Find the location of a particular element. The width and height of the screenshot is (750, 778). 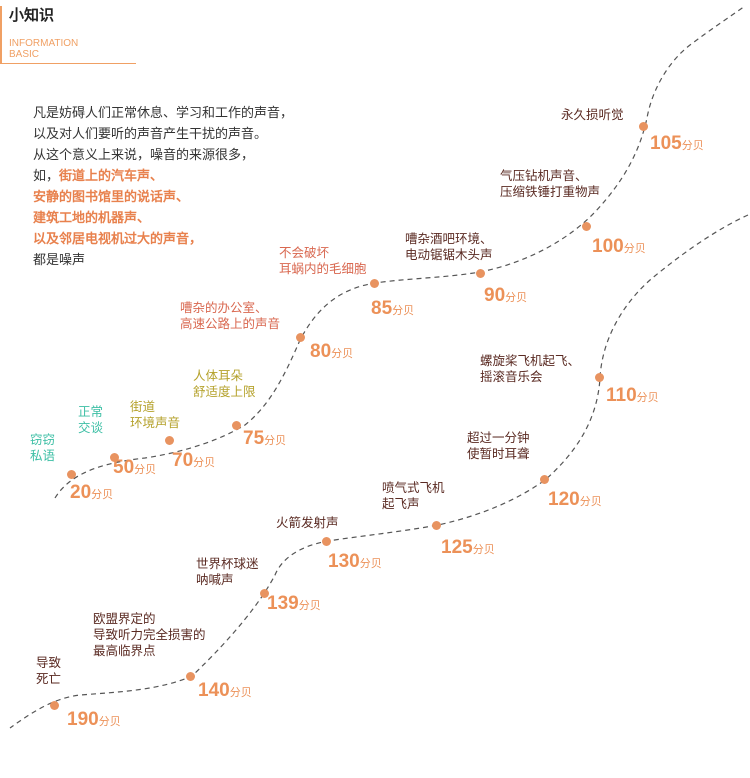

db-value-105: 105分贝 is located at coordinates (677, 145).